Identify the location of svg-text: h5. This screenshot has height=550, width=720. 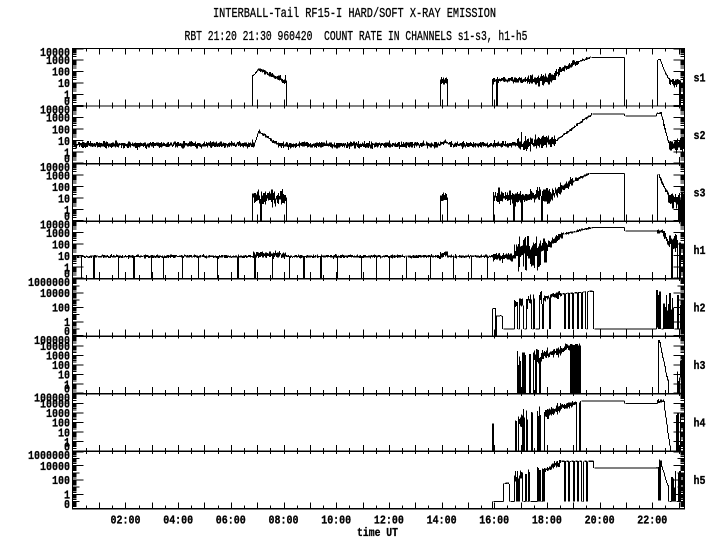
(700, 481).